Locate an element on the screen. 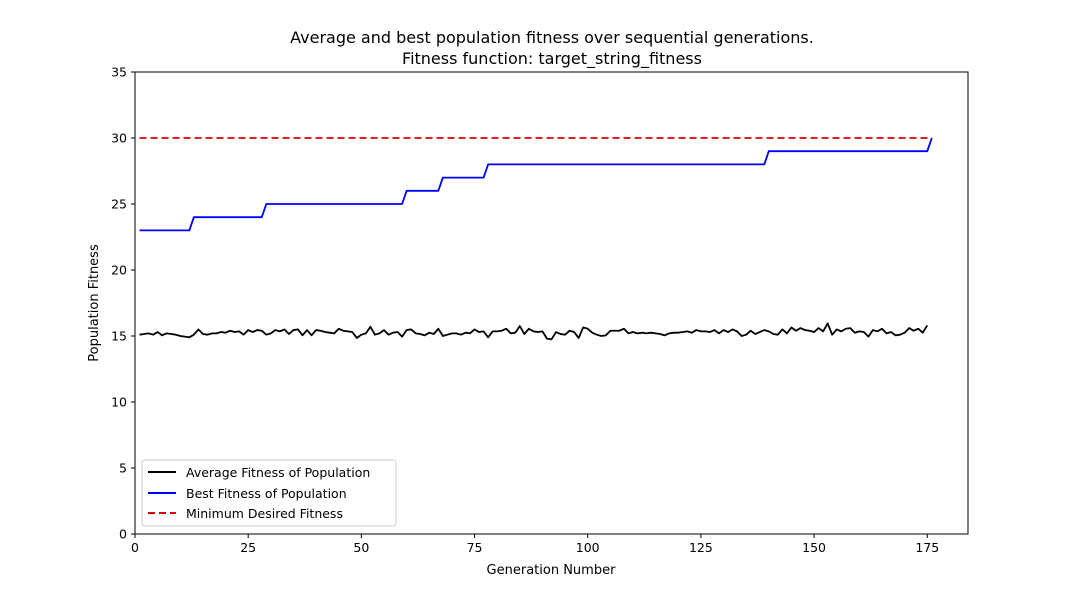  x-tick-label: 100 is located at coordinates (588, 547).